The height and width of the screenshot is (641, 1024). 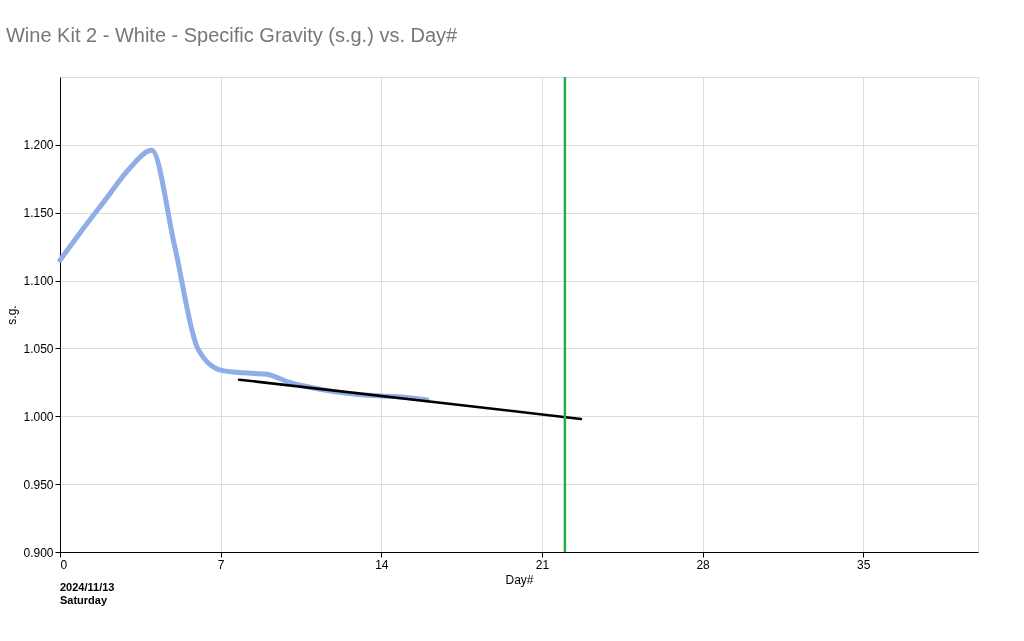 I want to click on x-tick-label: 0, so click(x=64, y=564).